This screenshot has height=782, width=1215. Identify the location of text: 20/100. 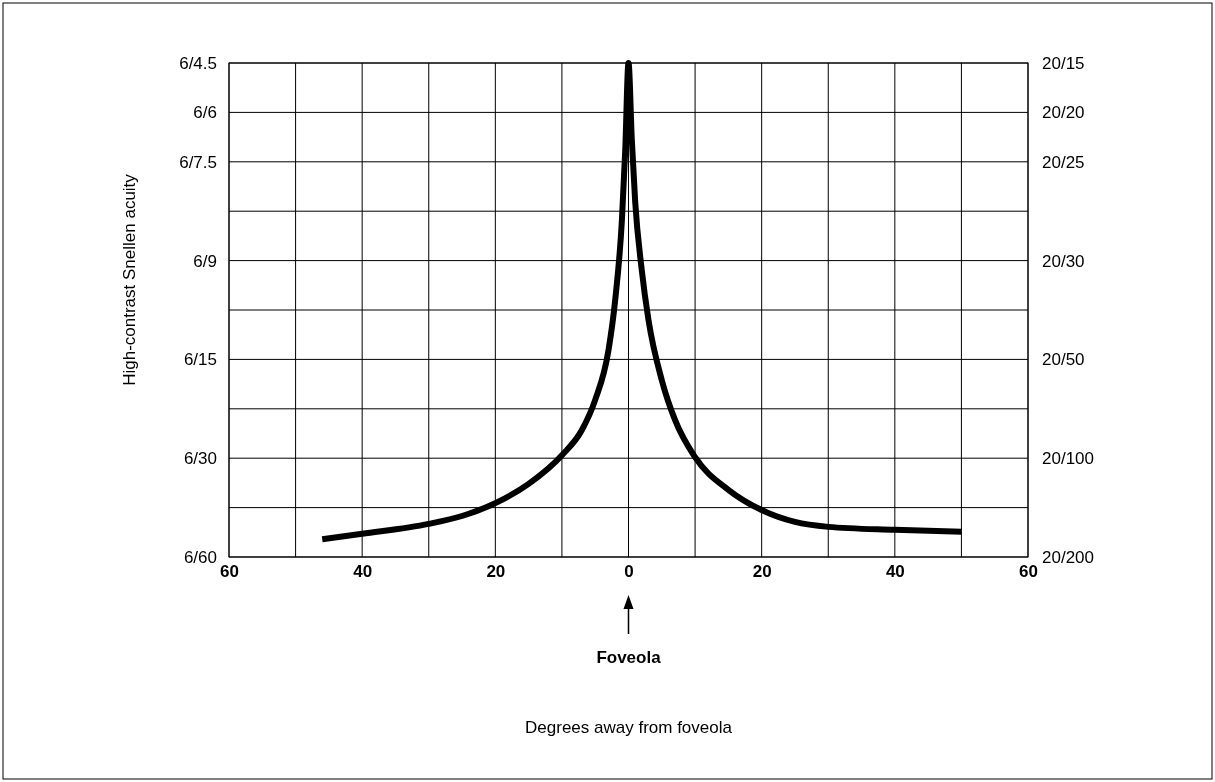
(1068, 459).